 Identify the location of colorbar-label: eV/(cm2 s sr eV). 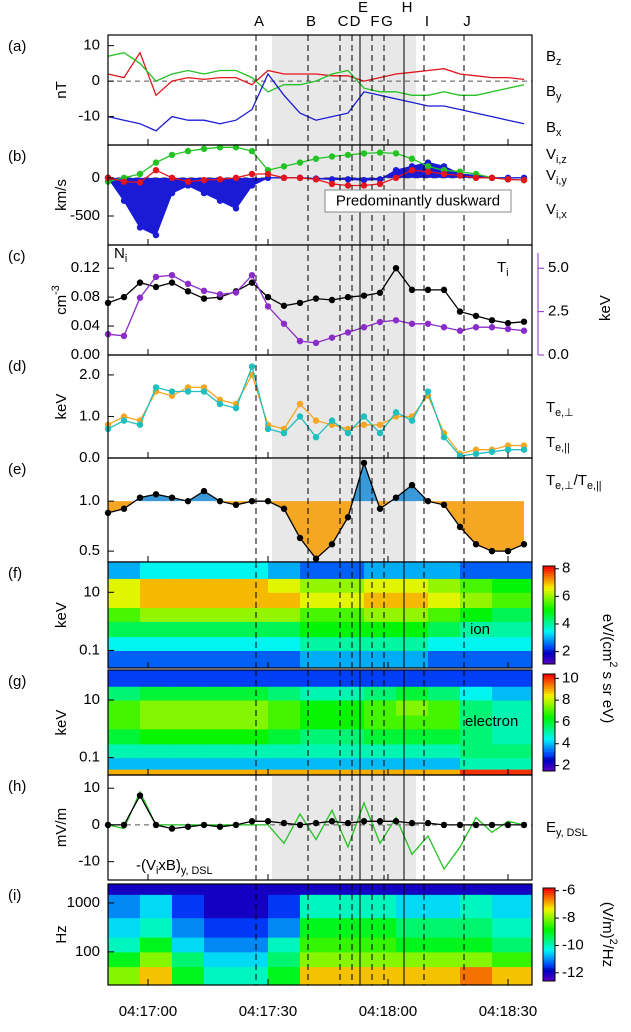
(609, 668).